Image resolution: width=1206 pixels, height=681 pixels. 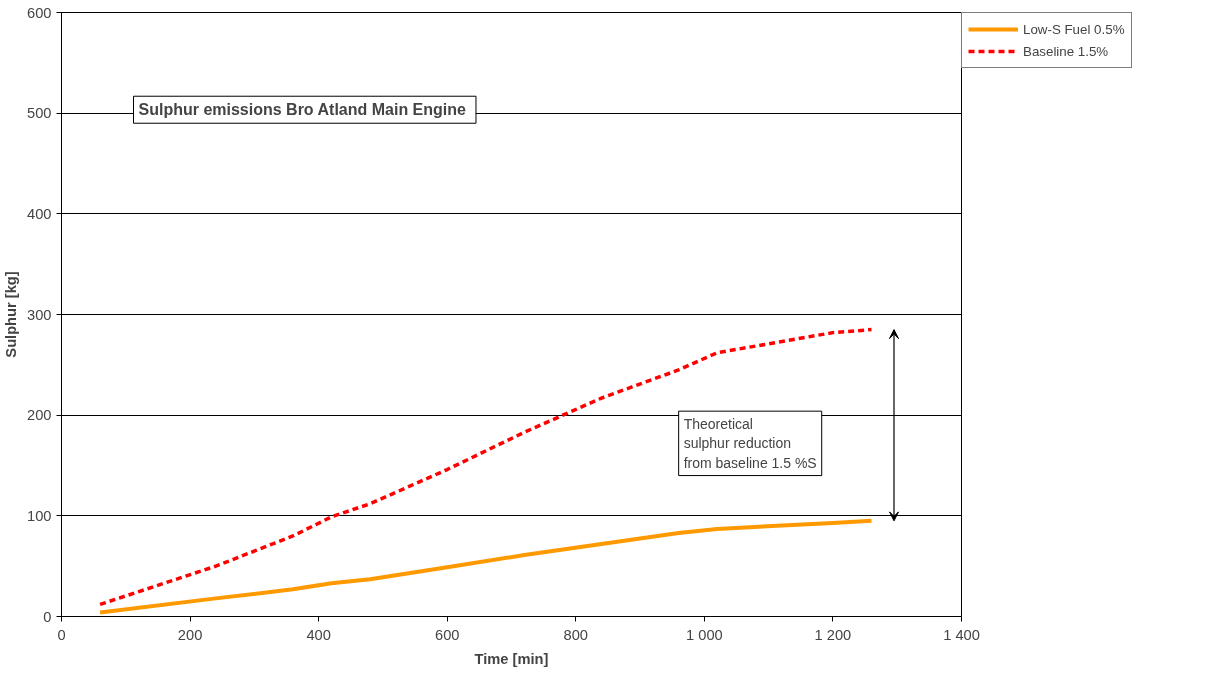 I want to click on y-tick-label: 300, so click(x=39, y=314).